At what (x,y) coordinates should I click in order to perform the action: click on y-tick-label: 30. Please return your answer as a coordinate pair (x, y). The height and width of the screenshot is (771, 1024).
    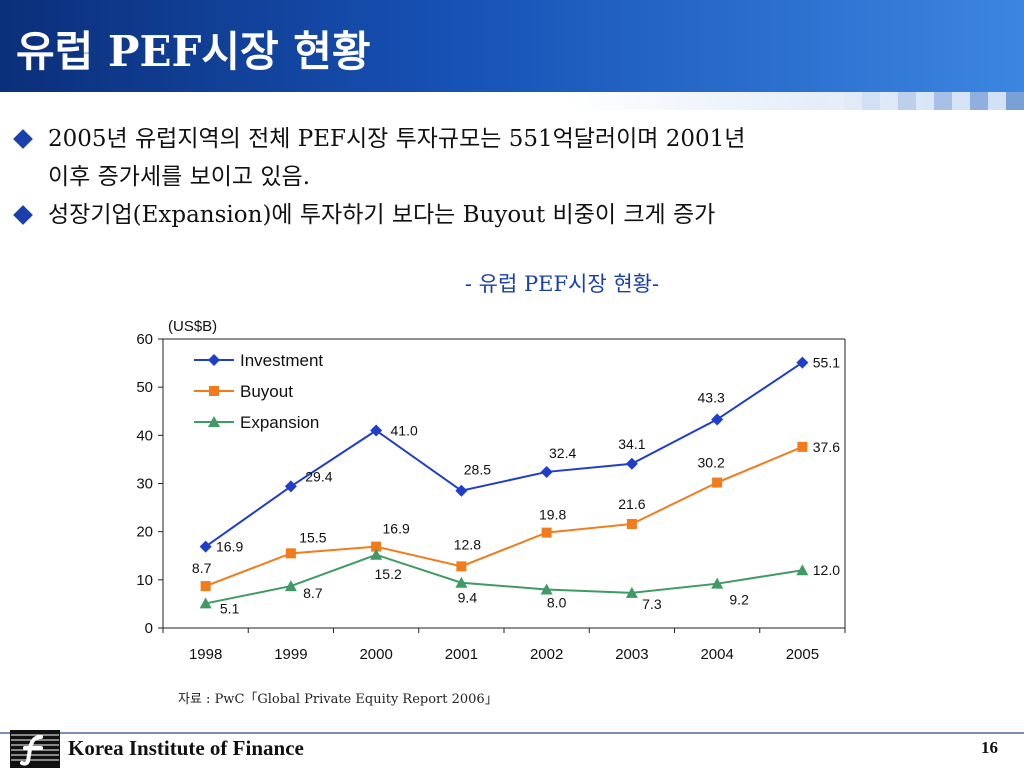
    Looking at the image, I should click on (144, 484).